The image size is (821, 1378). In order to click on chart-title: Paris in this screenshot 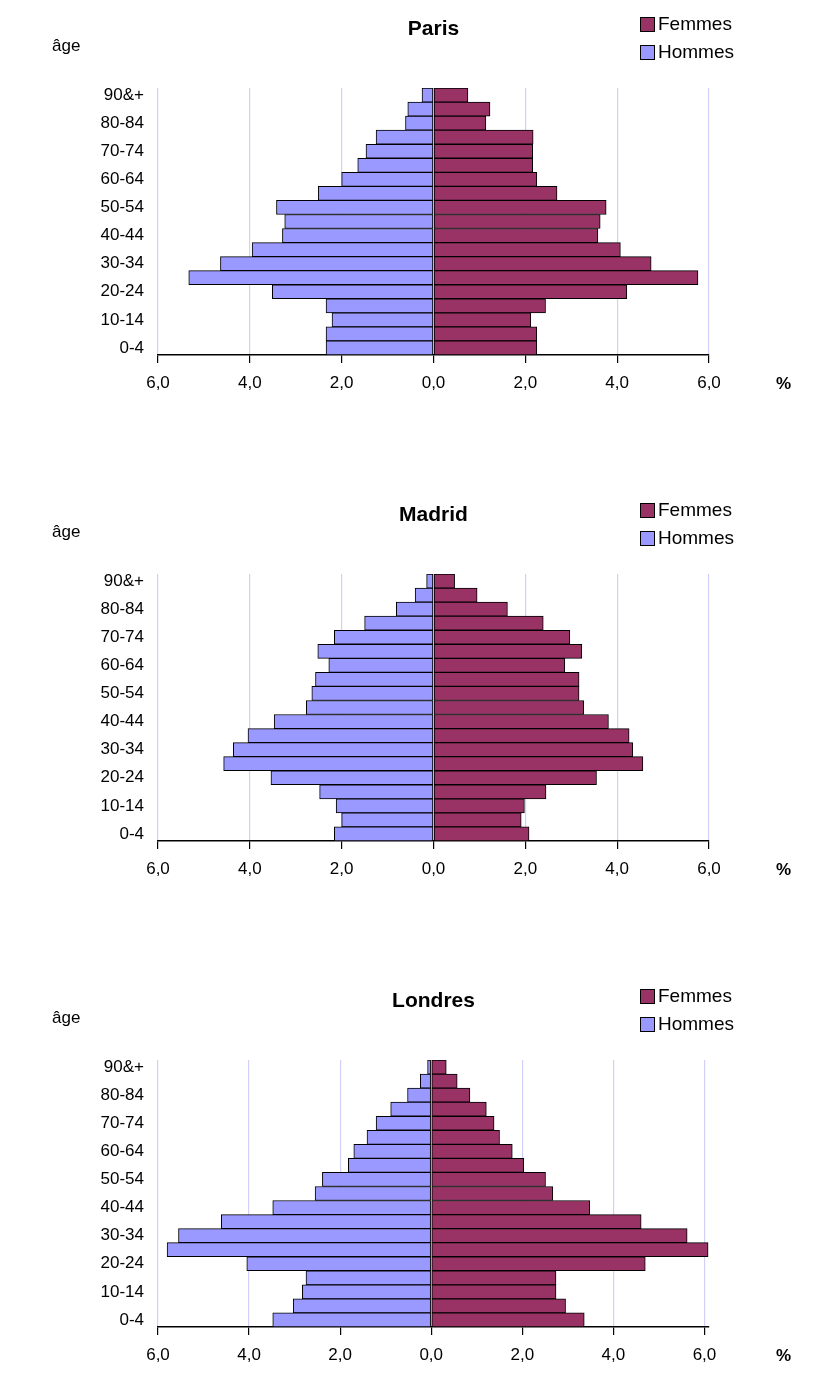, I will do `click(433, 28)`.